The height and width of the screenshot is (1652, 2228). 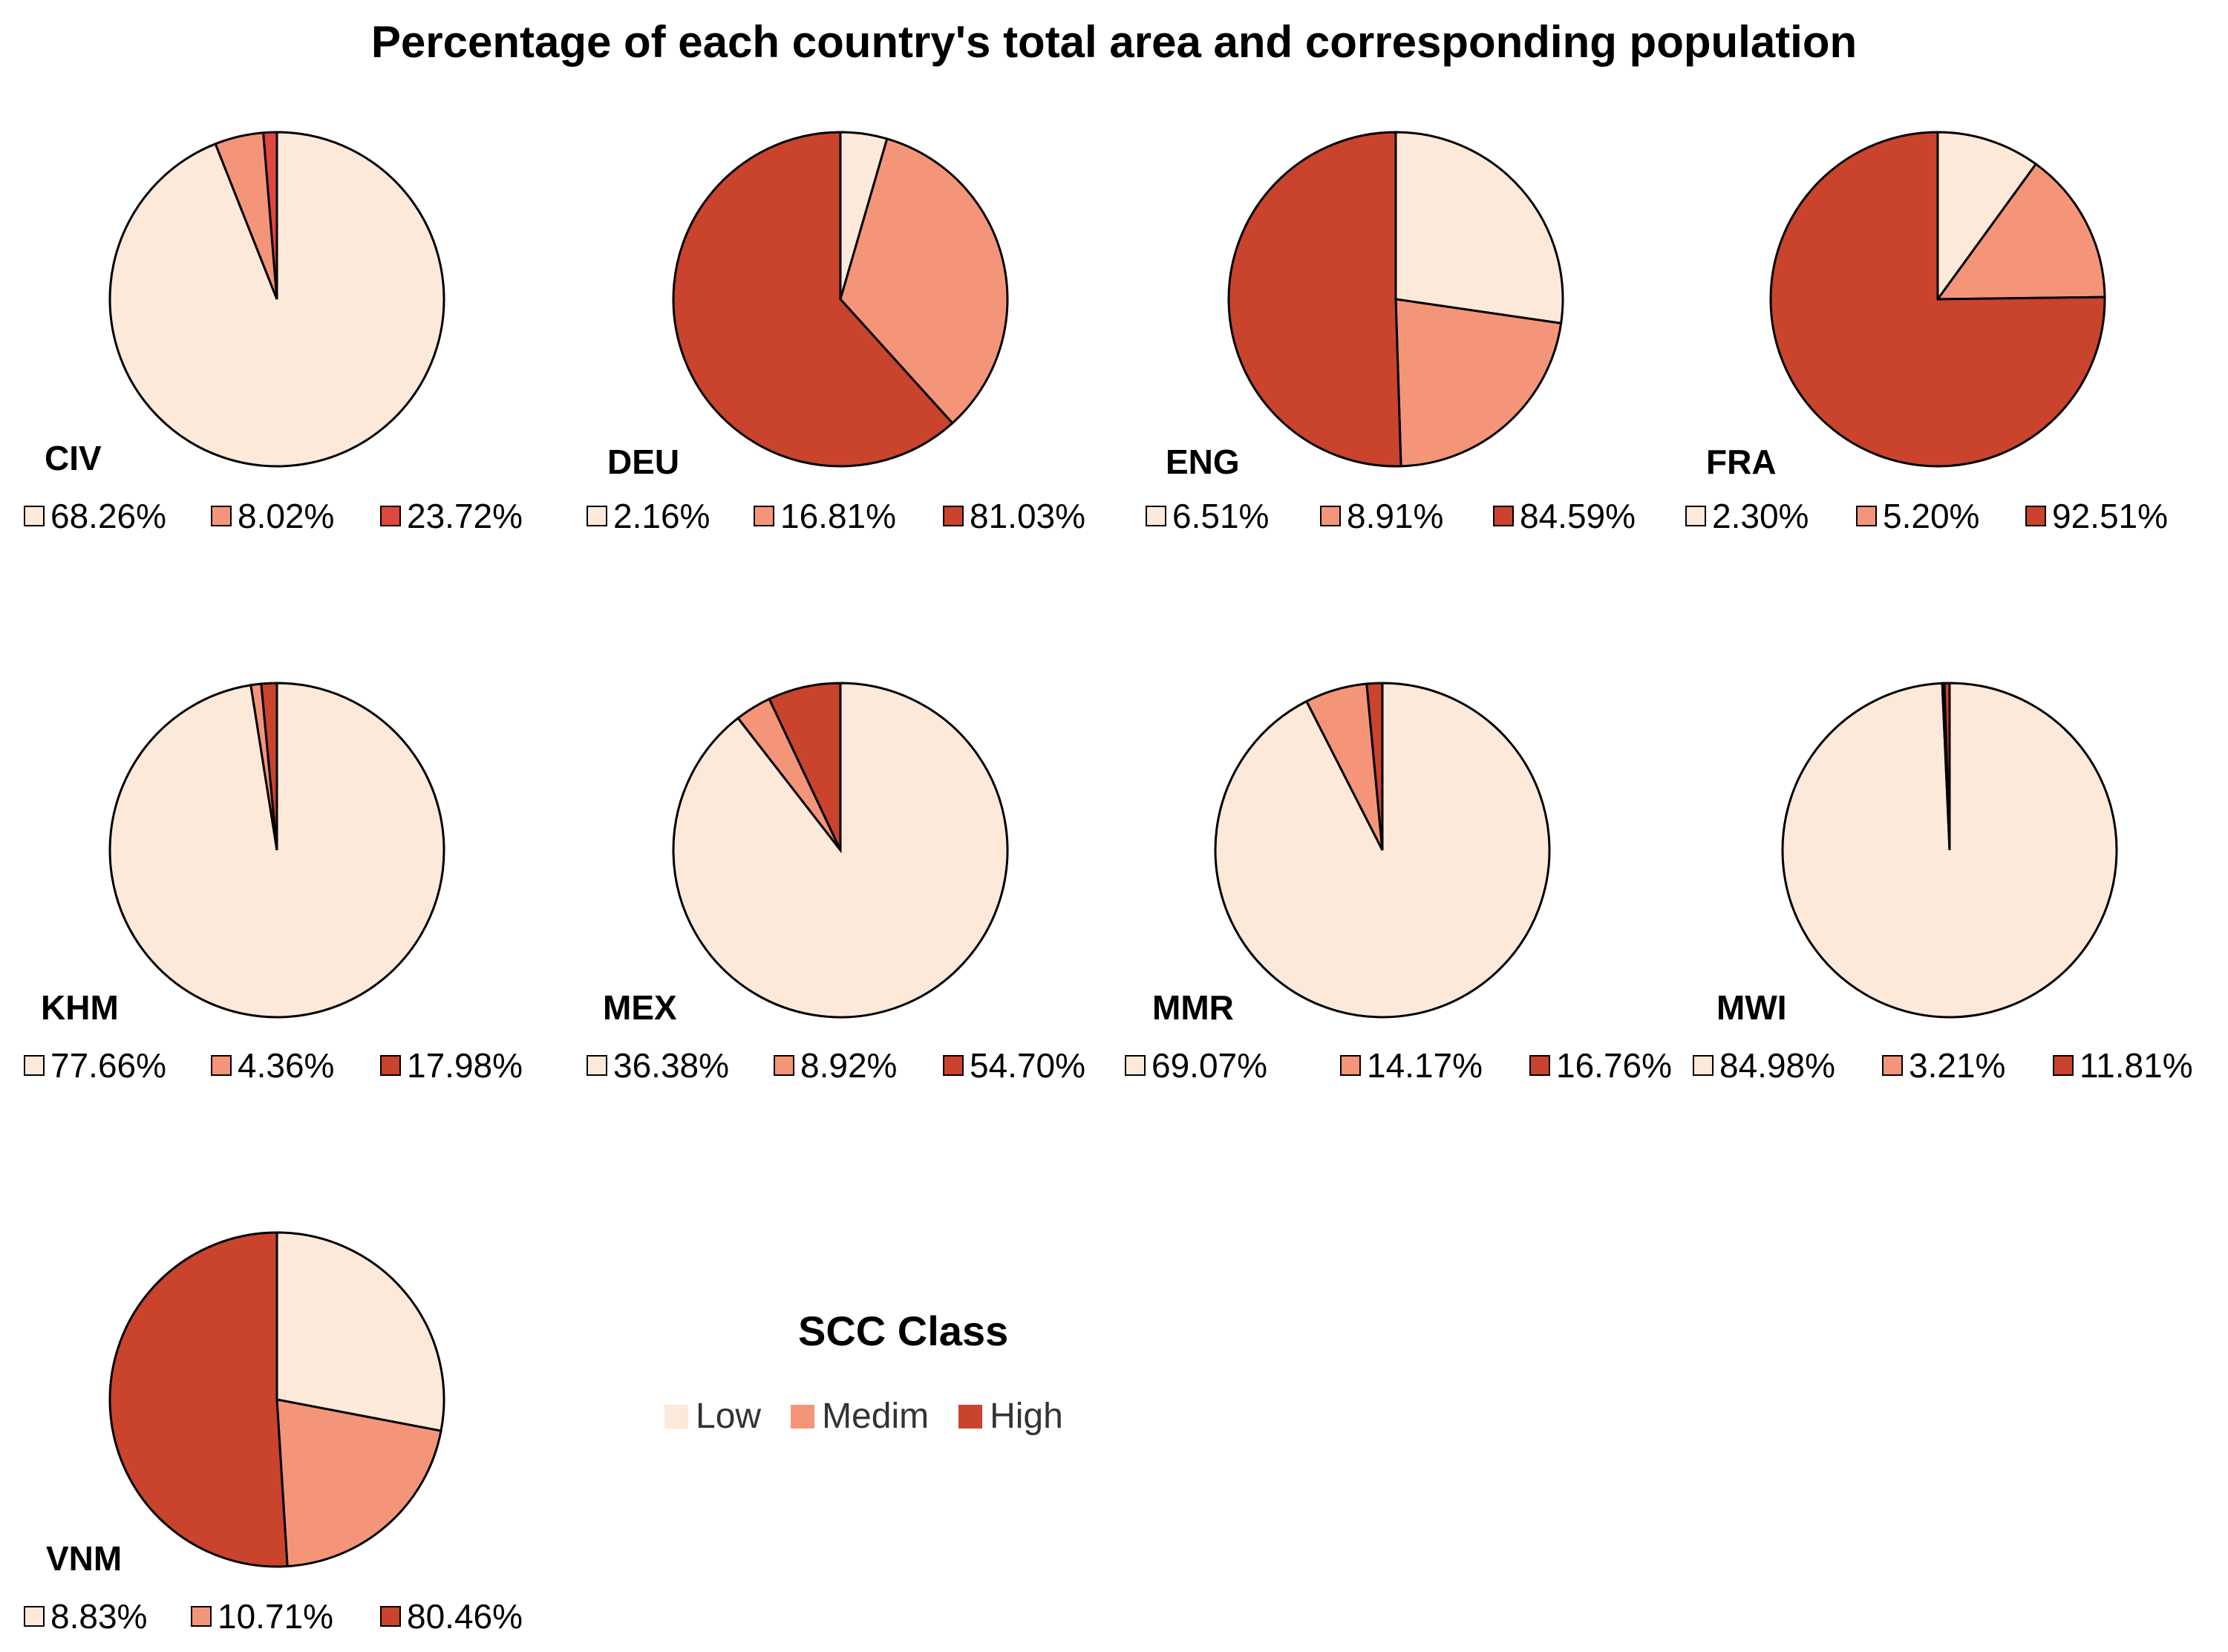 What do you see at coordinates (73, 458) in the screenshot?
I see `country-label-civ: CIV` at bounding box center [73, 458].